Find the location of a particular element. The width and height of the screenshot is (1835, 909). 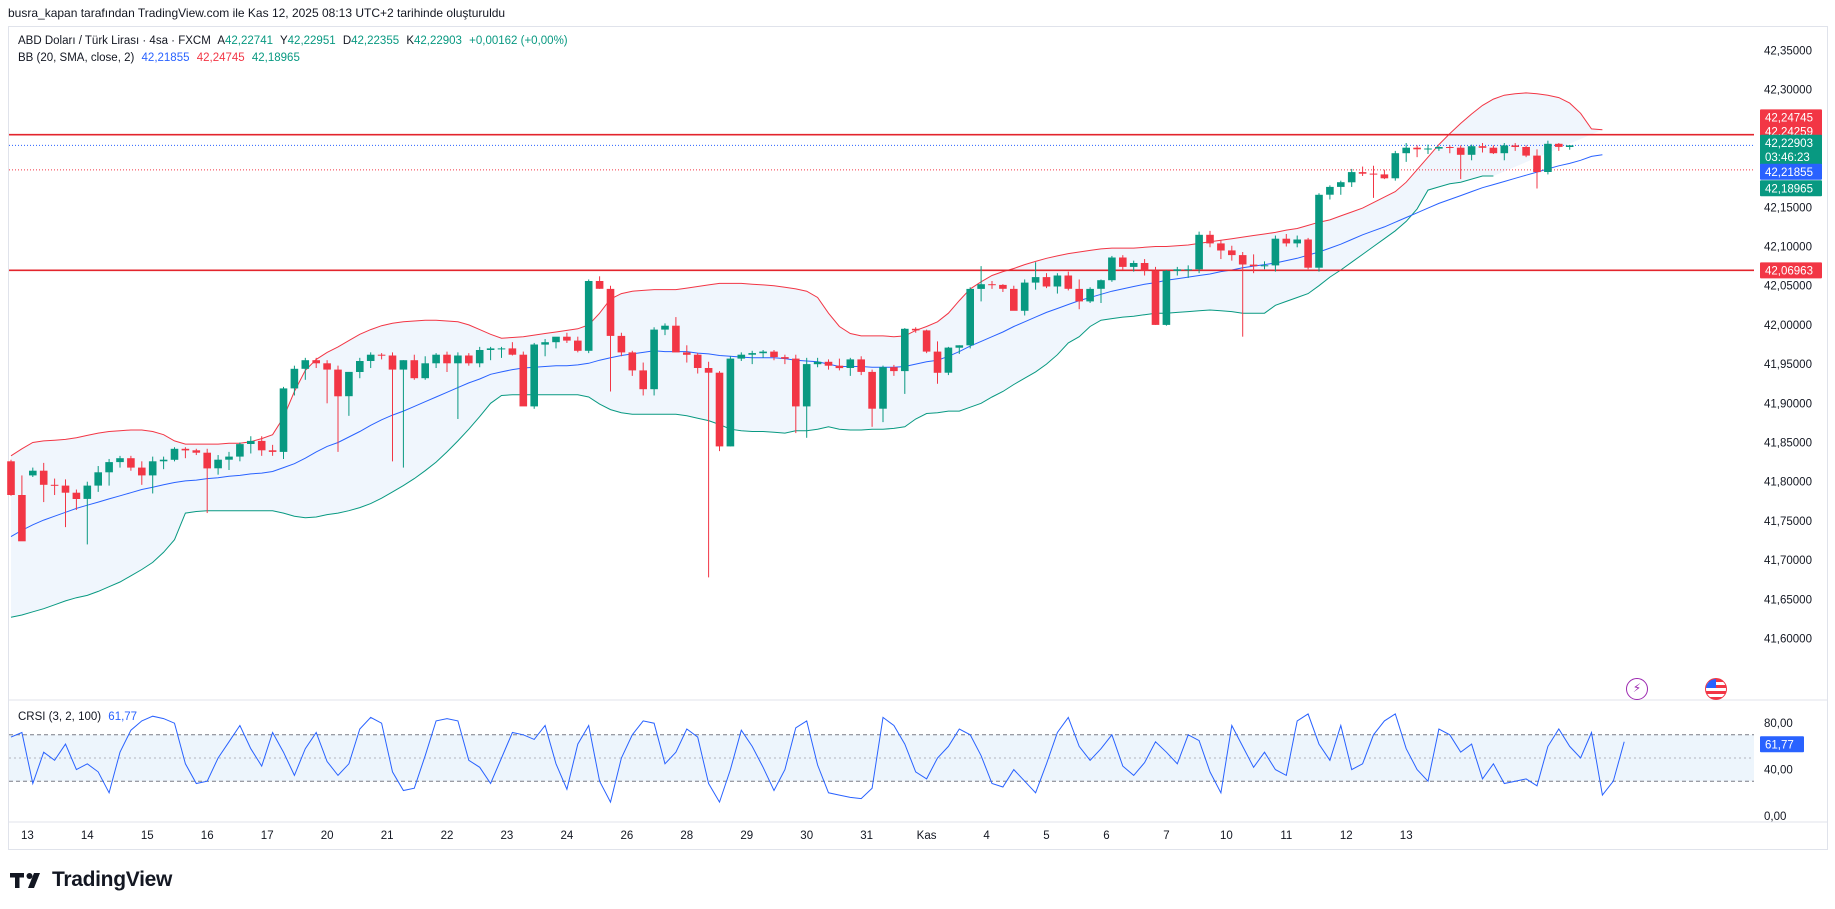

time-tick-label: 13 is located at coordinates (1406, 836).